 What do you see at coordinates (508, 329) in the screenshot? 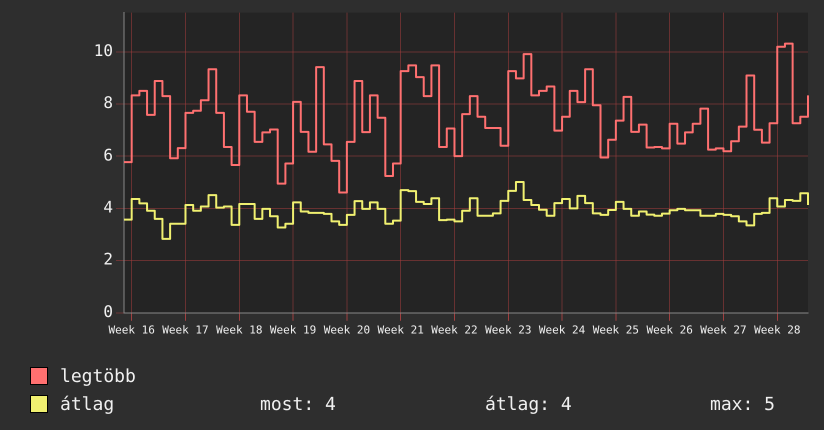
I see `x-tick-label: Week 23` at bounding box center [508, 329].